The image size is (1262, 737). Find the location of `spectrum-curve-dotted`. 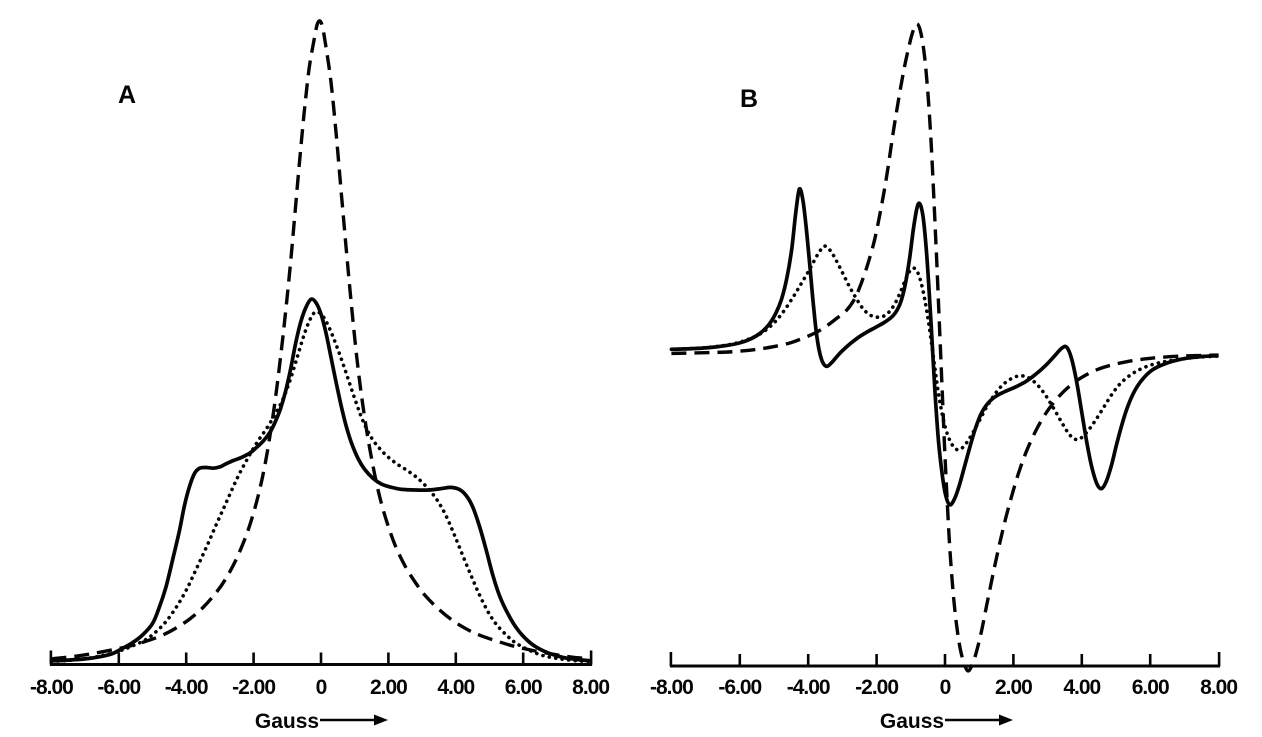

spectrum-curve-dotted is located at coordinates (945, 348).